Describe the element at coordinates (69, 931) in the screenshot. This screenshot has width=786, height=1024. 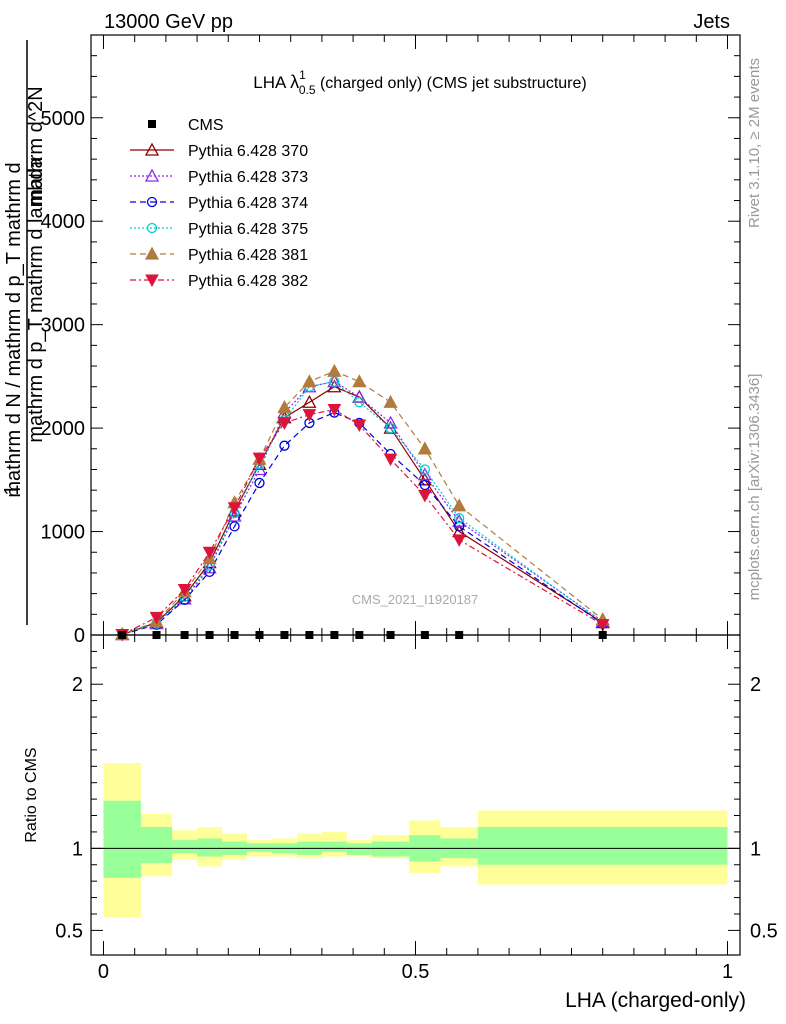
I see `ratio-tick-label-0: 0.5` at that location.